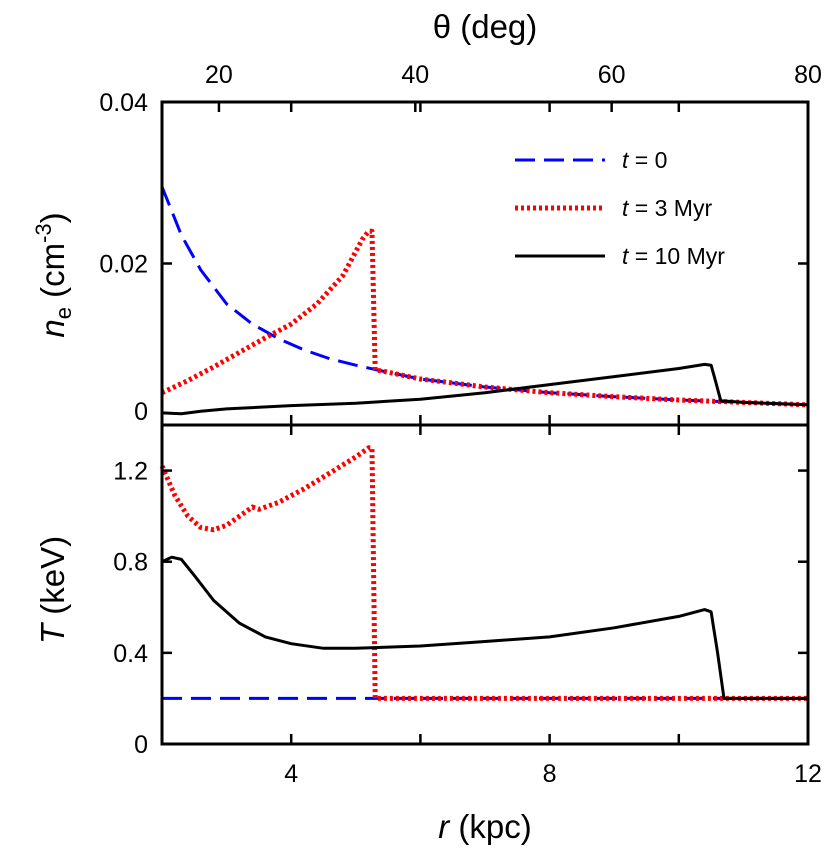  I want to click on y-label-n: n, so click(52, 328).